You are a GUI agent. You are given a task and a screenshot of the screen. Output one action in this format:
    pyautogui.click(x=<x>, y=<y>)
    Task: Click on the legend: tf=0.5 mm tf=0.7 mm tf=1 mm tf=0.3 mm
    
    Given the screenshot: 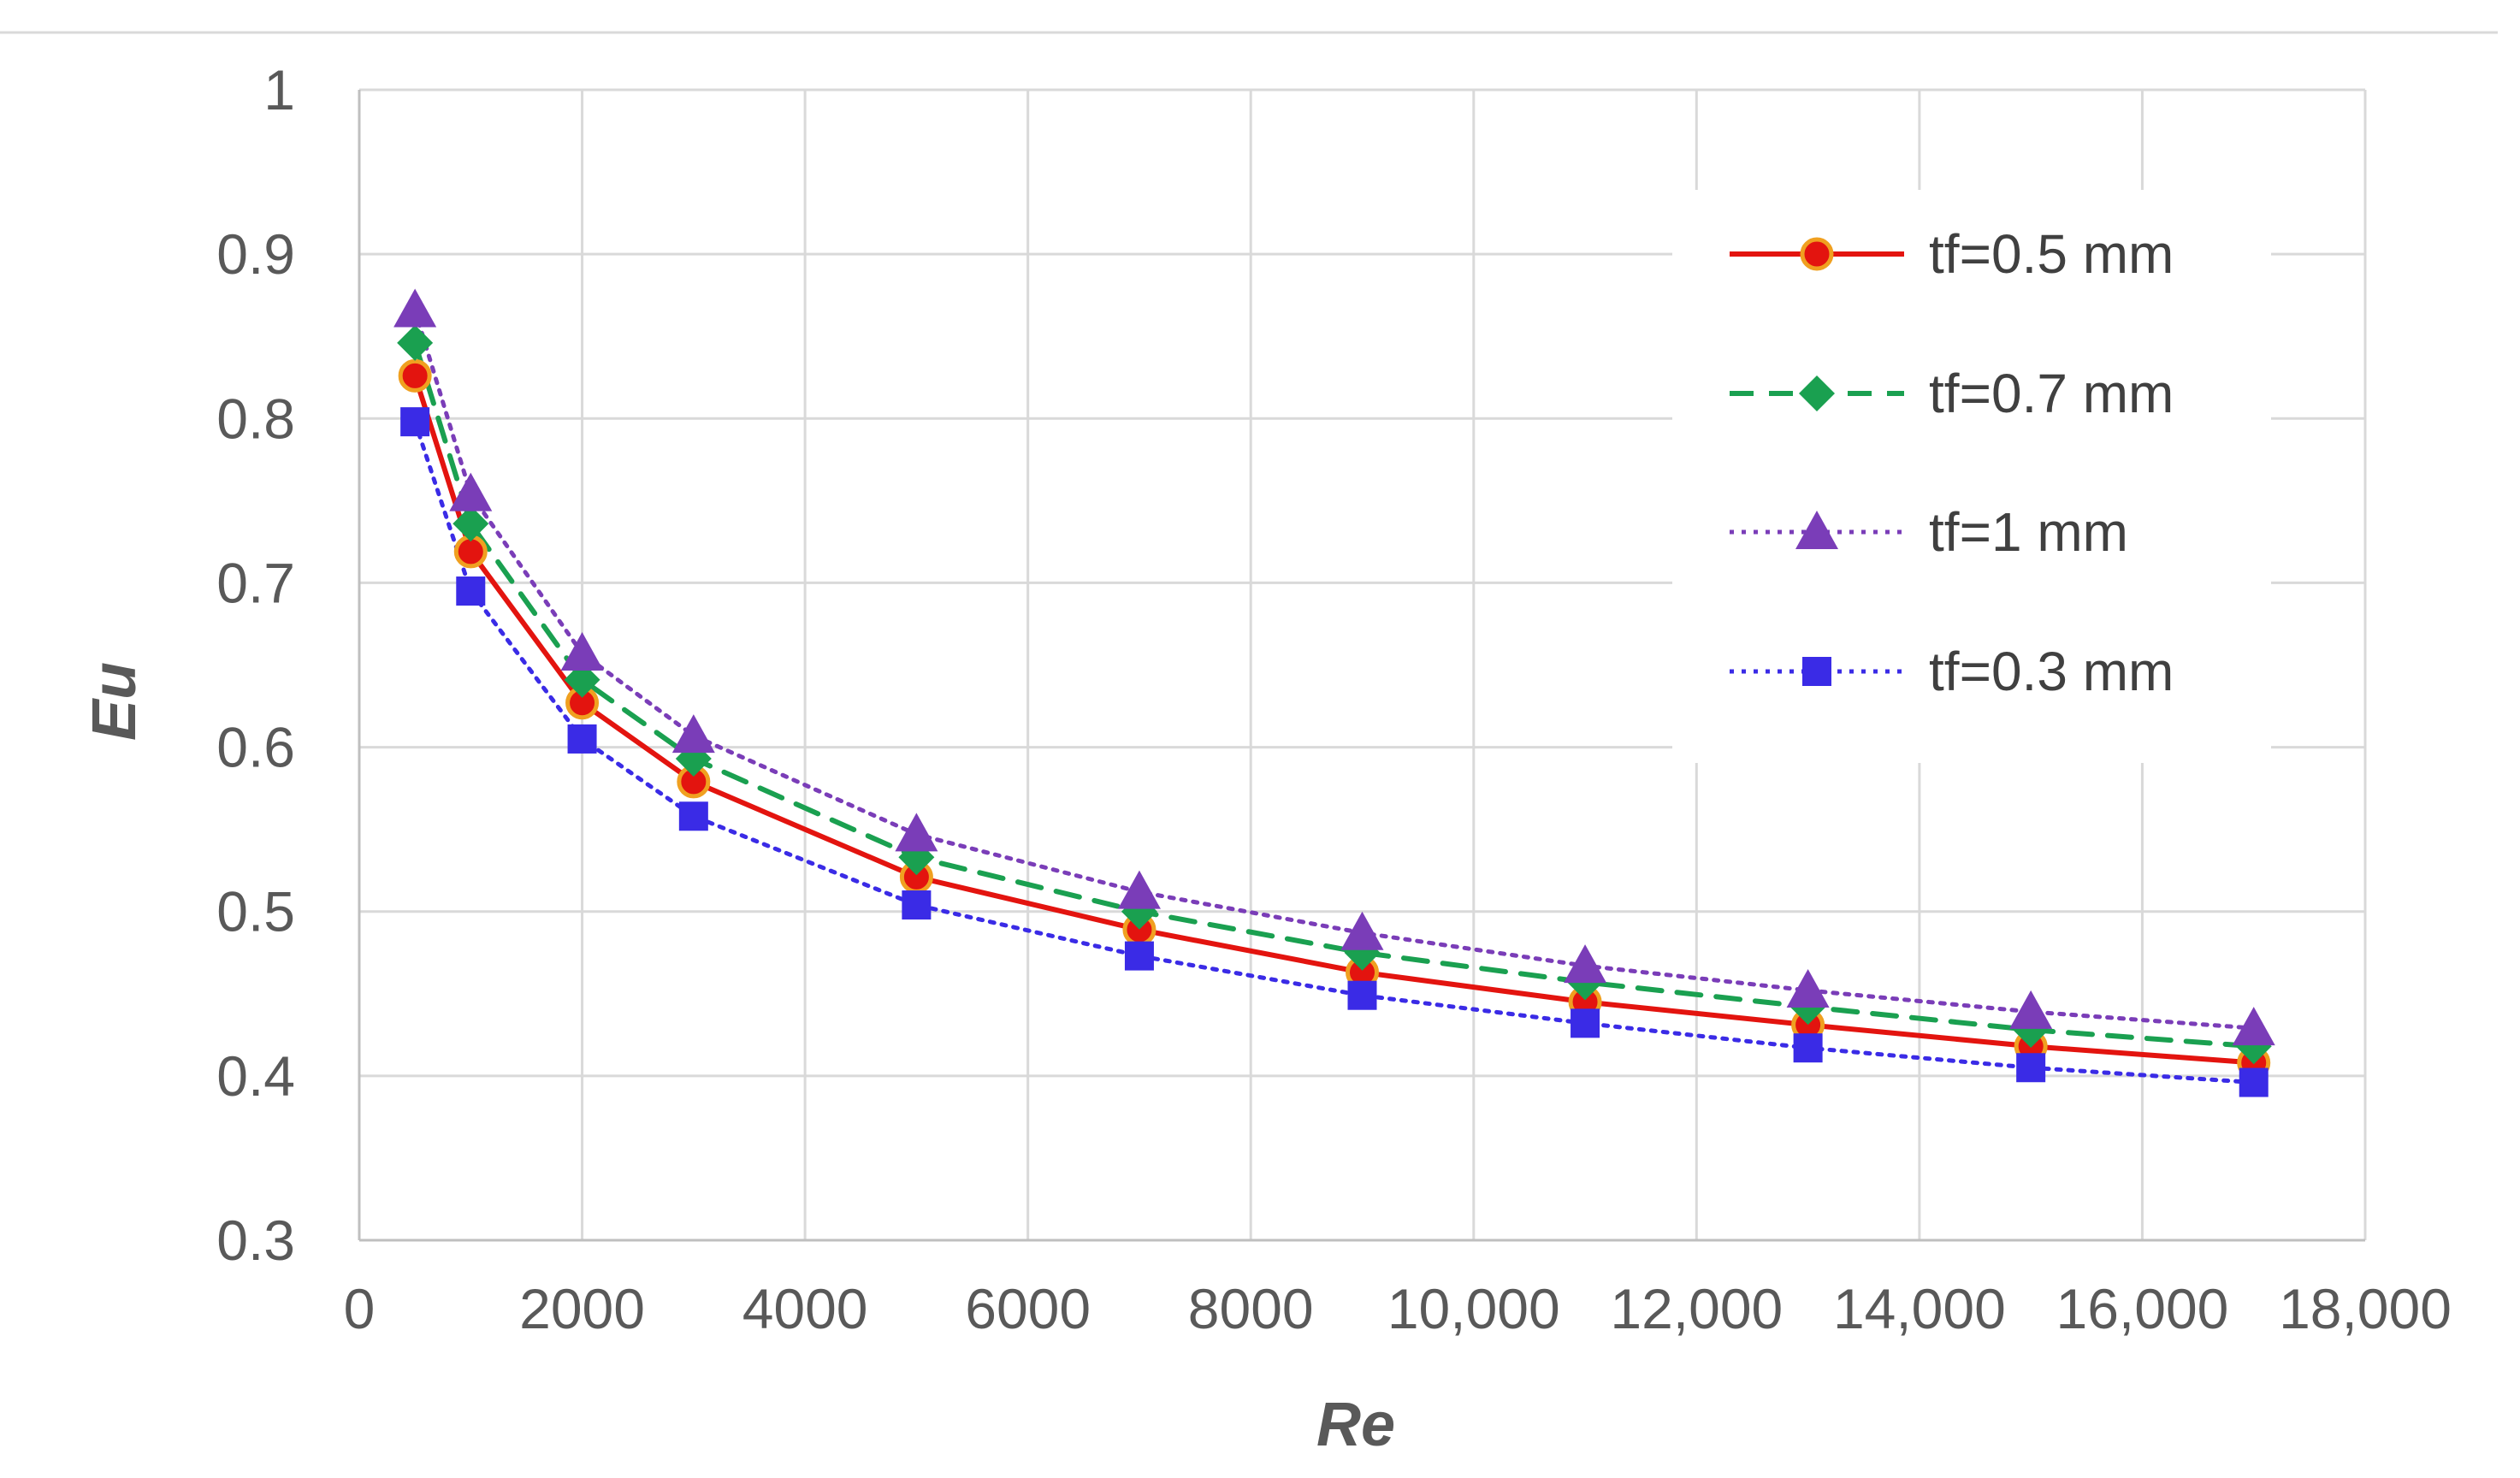 What is the action you would take?
    pyautogui.click(x=1972, y=476)
    